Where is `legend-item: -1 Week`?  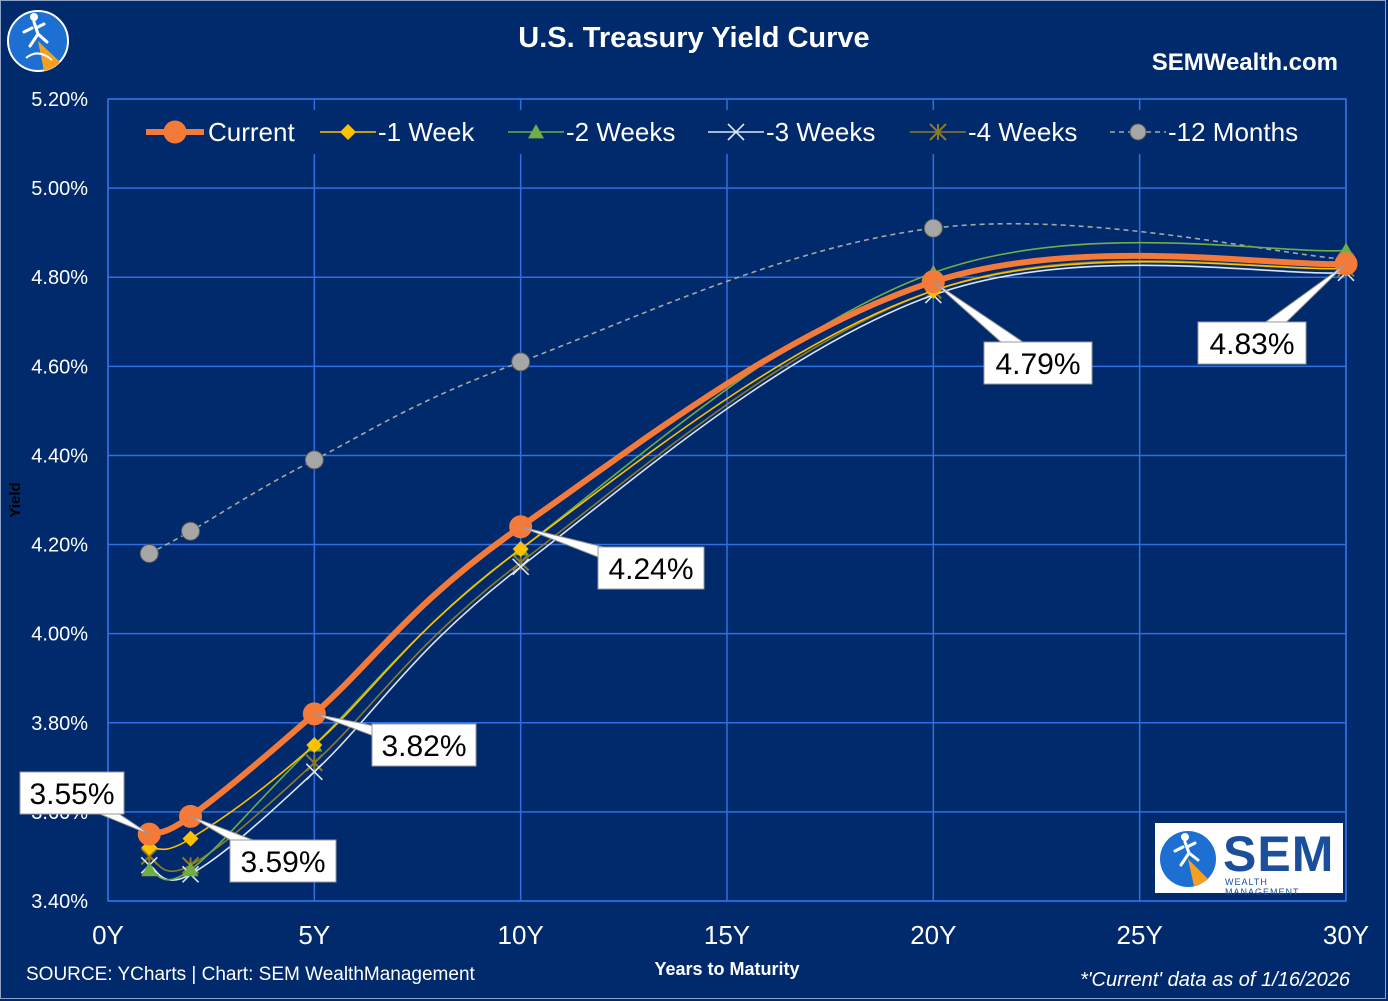 legend-item: -1 Week is located at coordinates (397, 132).